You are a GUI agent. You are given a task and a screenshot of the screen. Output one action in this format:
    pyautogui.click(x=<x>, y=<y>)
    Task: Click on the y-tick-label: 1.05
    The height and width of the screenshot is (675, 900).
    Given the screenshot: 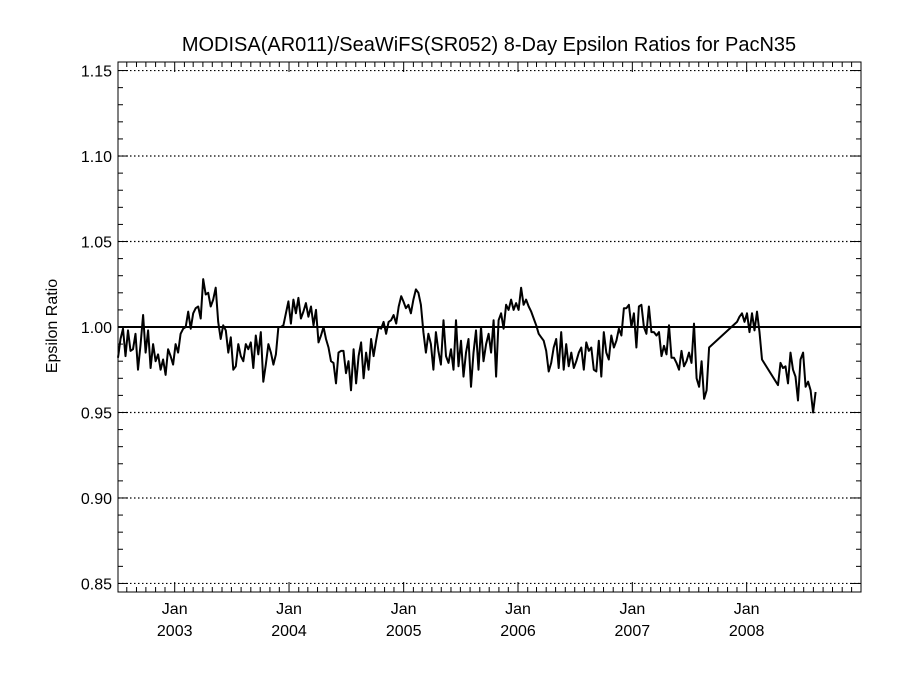 What is the action you would take?
    pyautogui.click(x=96, y=243)
    